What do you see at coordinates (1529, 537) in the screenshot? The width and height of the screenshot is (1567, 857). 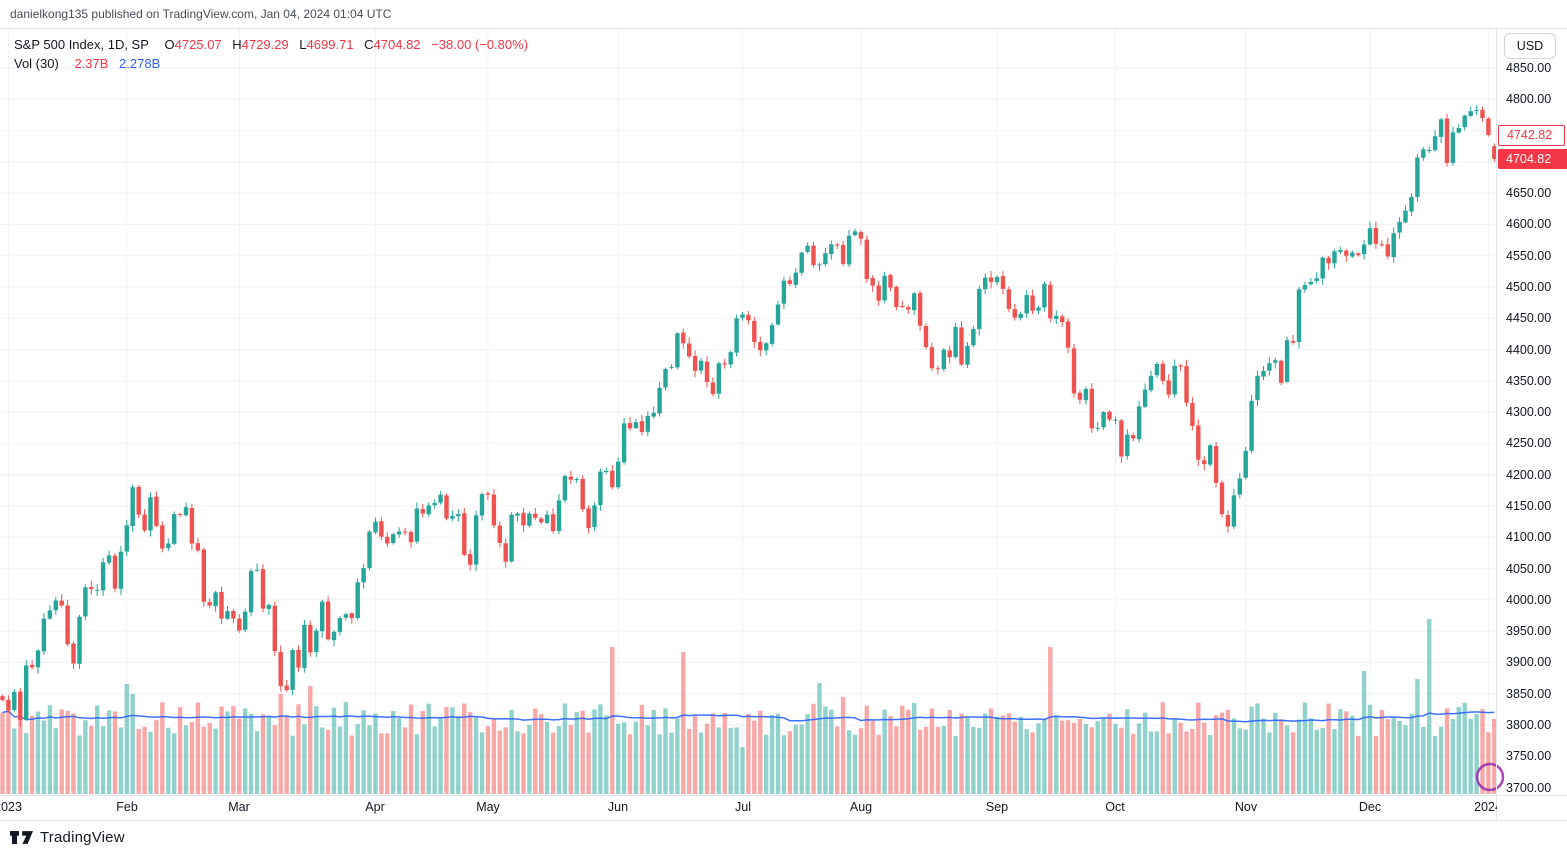 I see `price-tick-label: 4100.00` at bounding box center [1529, 537].